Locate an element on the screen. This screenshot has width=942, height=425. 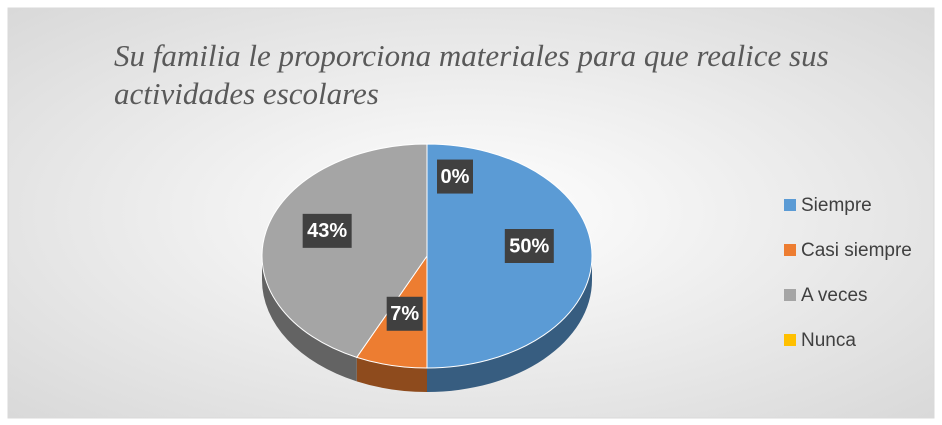
data-label: 0% is located at coordinates (455, 177).